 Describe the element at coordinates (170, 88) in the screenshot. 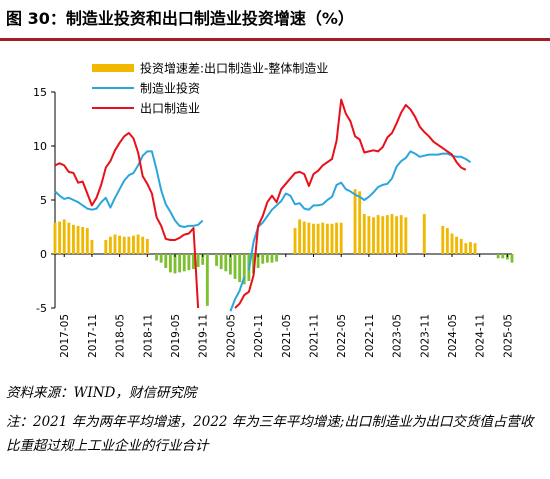

I see `legend-label: 制造业投资` at that location.